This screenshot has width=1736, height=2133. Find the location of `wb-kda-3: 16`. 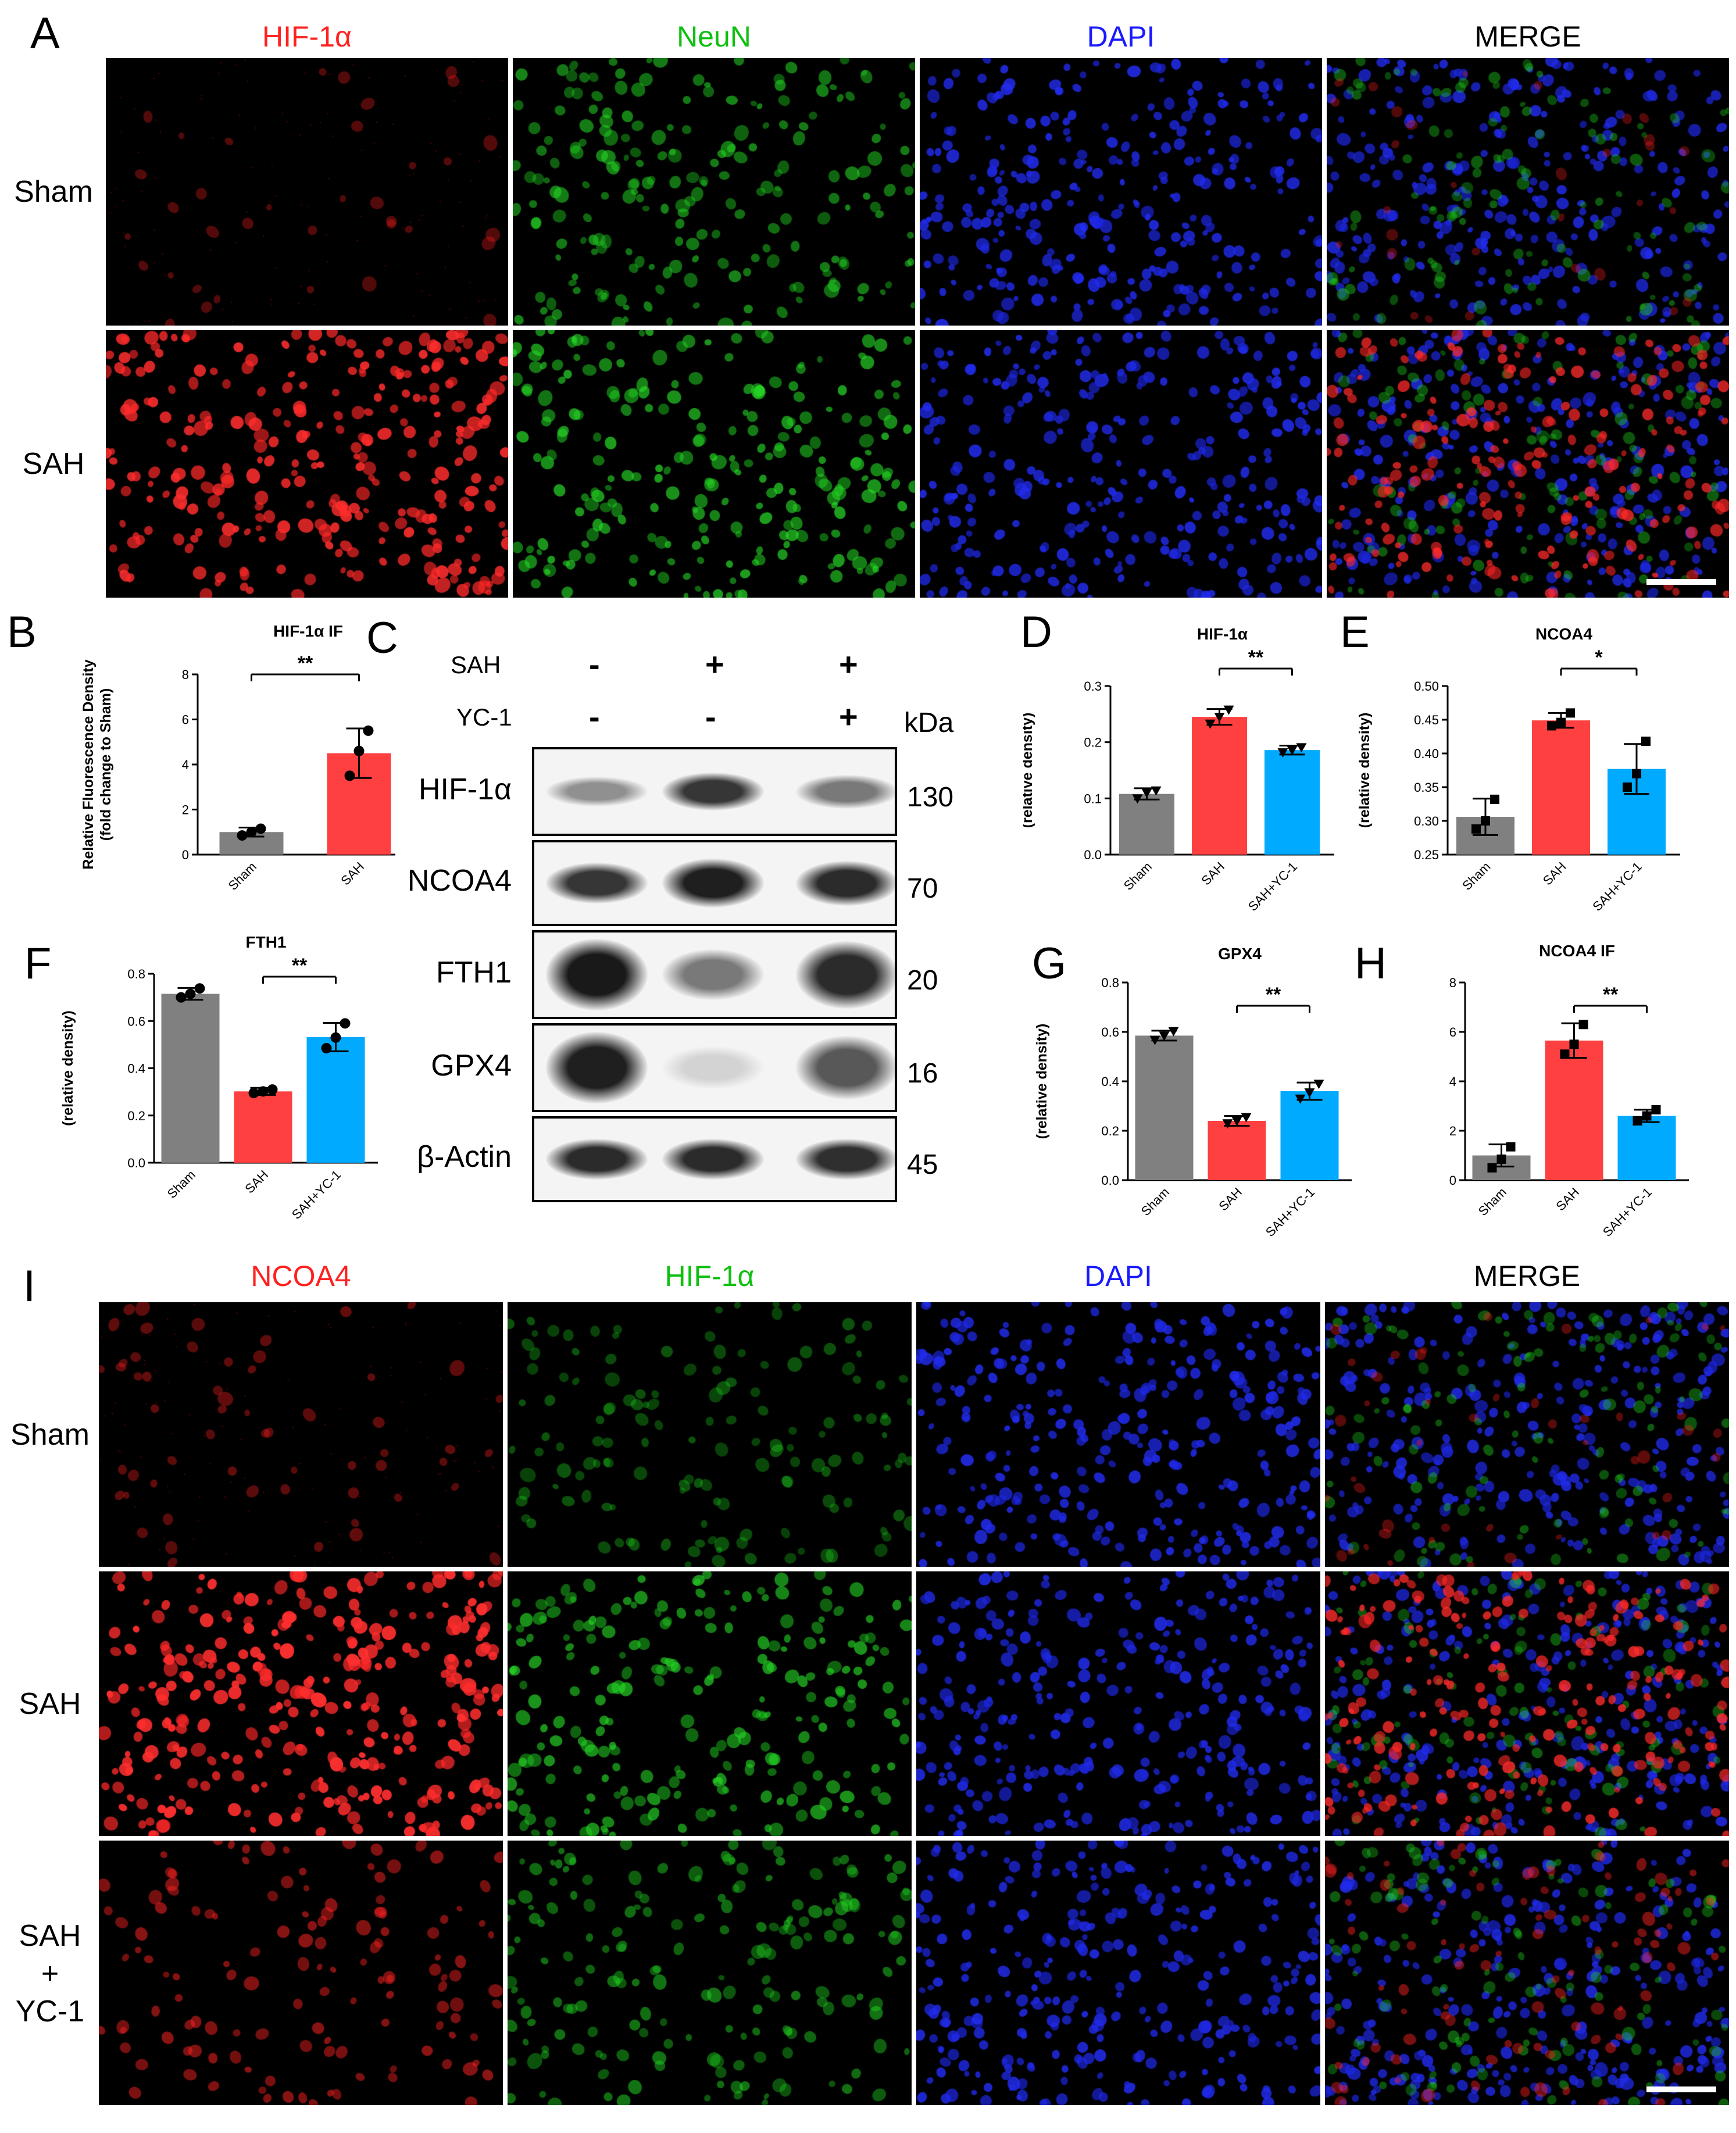

wb-kda-3: 16 is located at coordinates (922, 1073).